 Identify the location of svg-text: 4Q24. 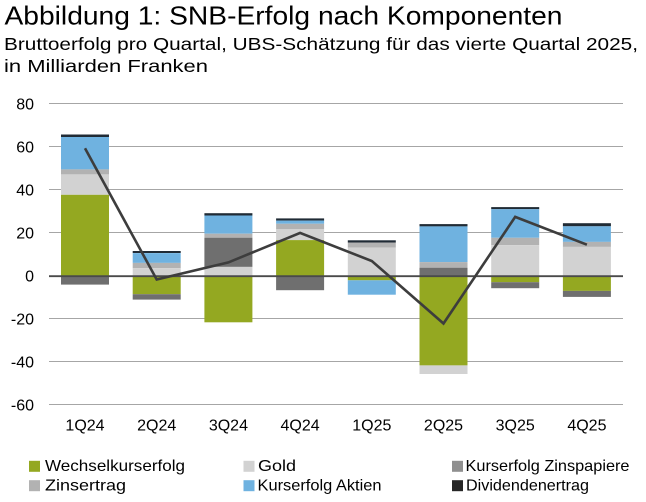
(300, 426).